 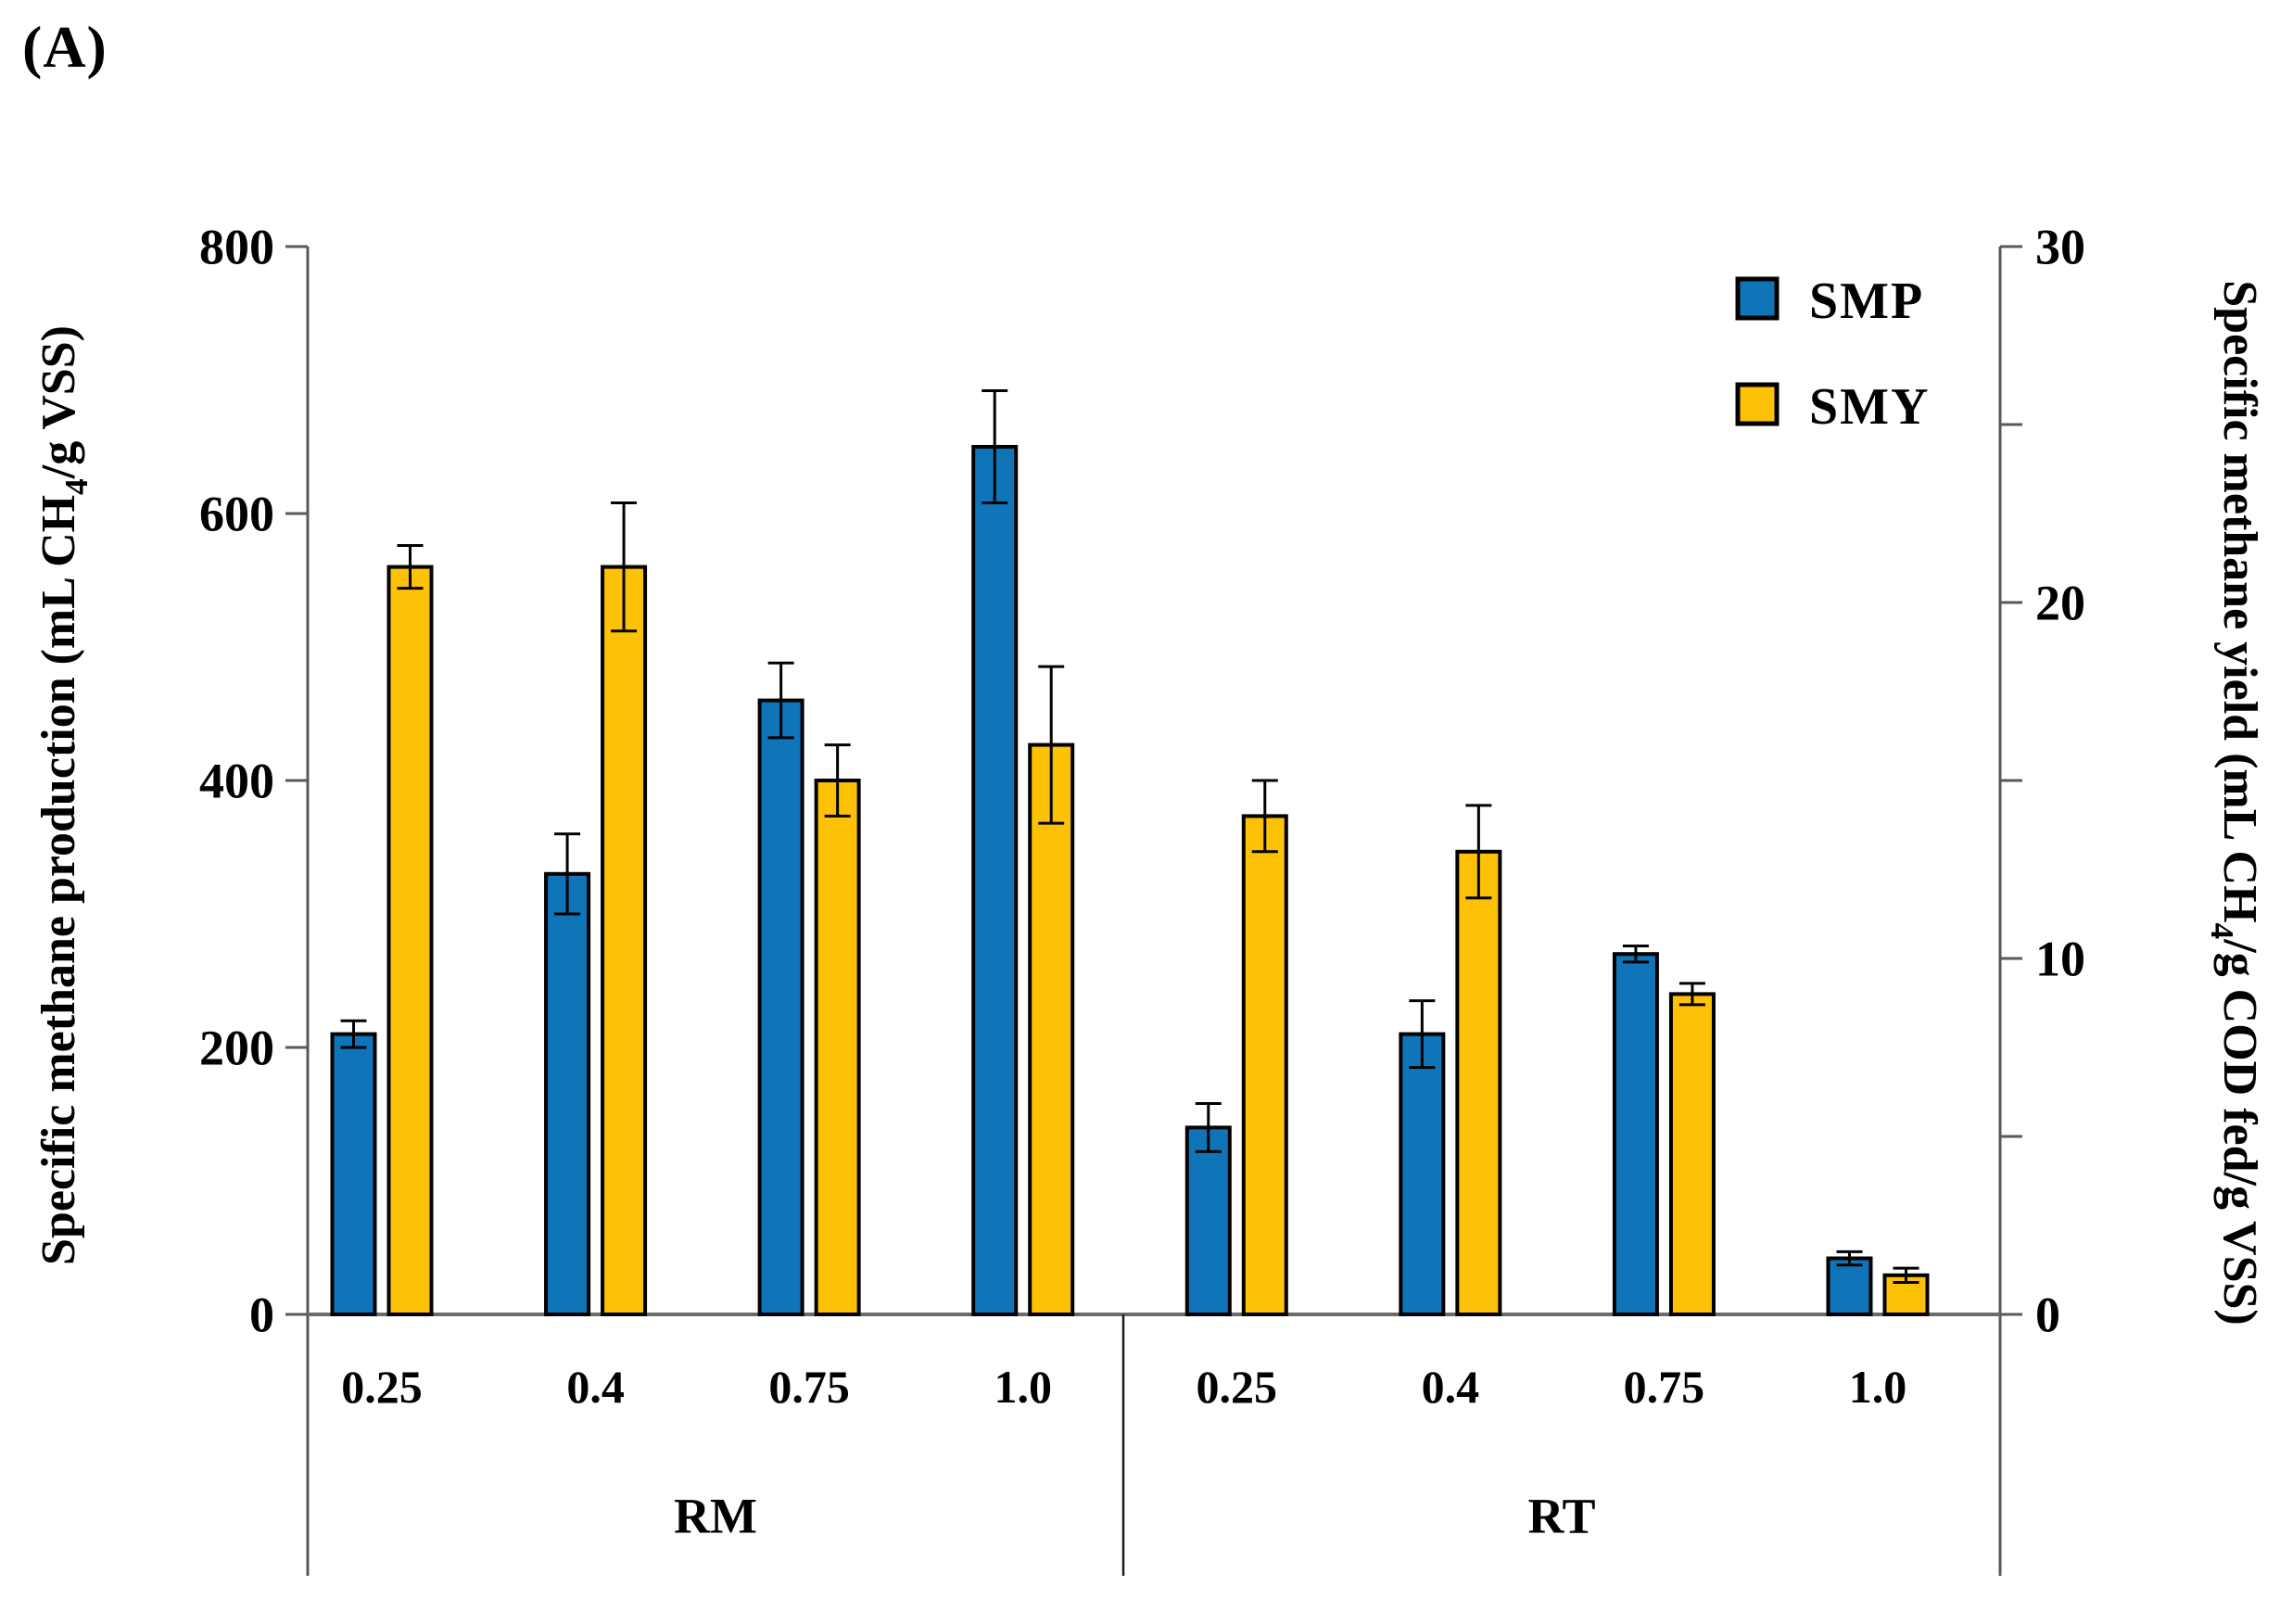 What do you see at coordinates (1561, 1515) in the screenshot?
I see `group-label-rt: RT` at bounding box center [1561, 1515].